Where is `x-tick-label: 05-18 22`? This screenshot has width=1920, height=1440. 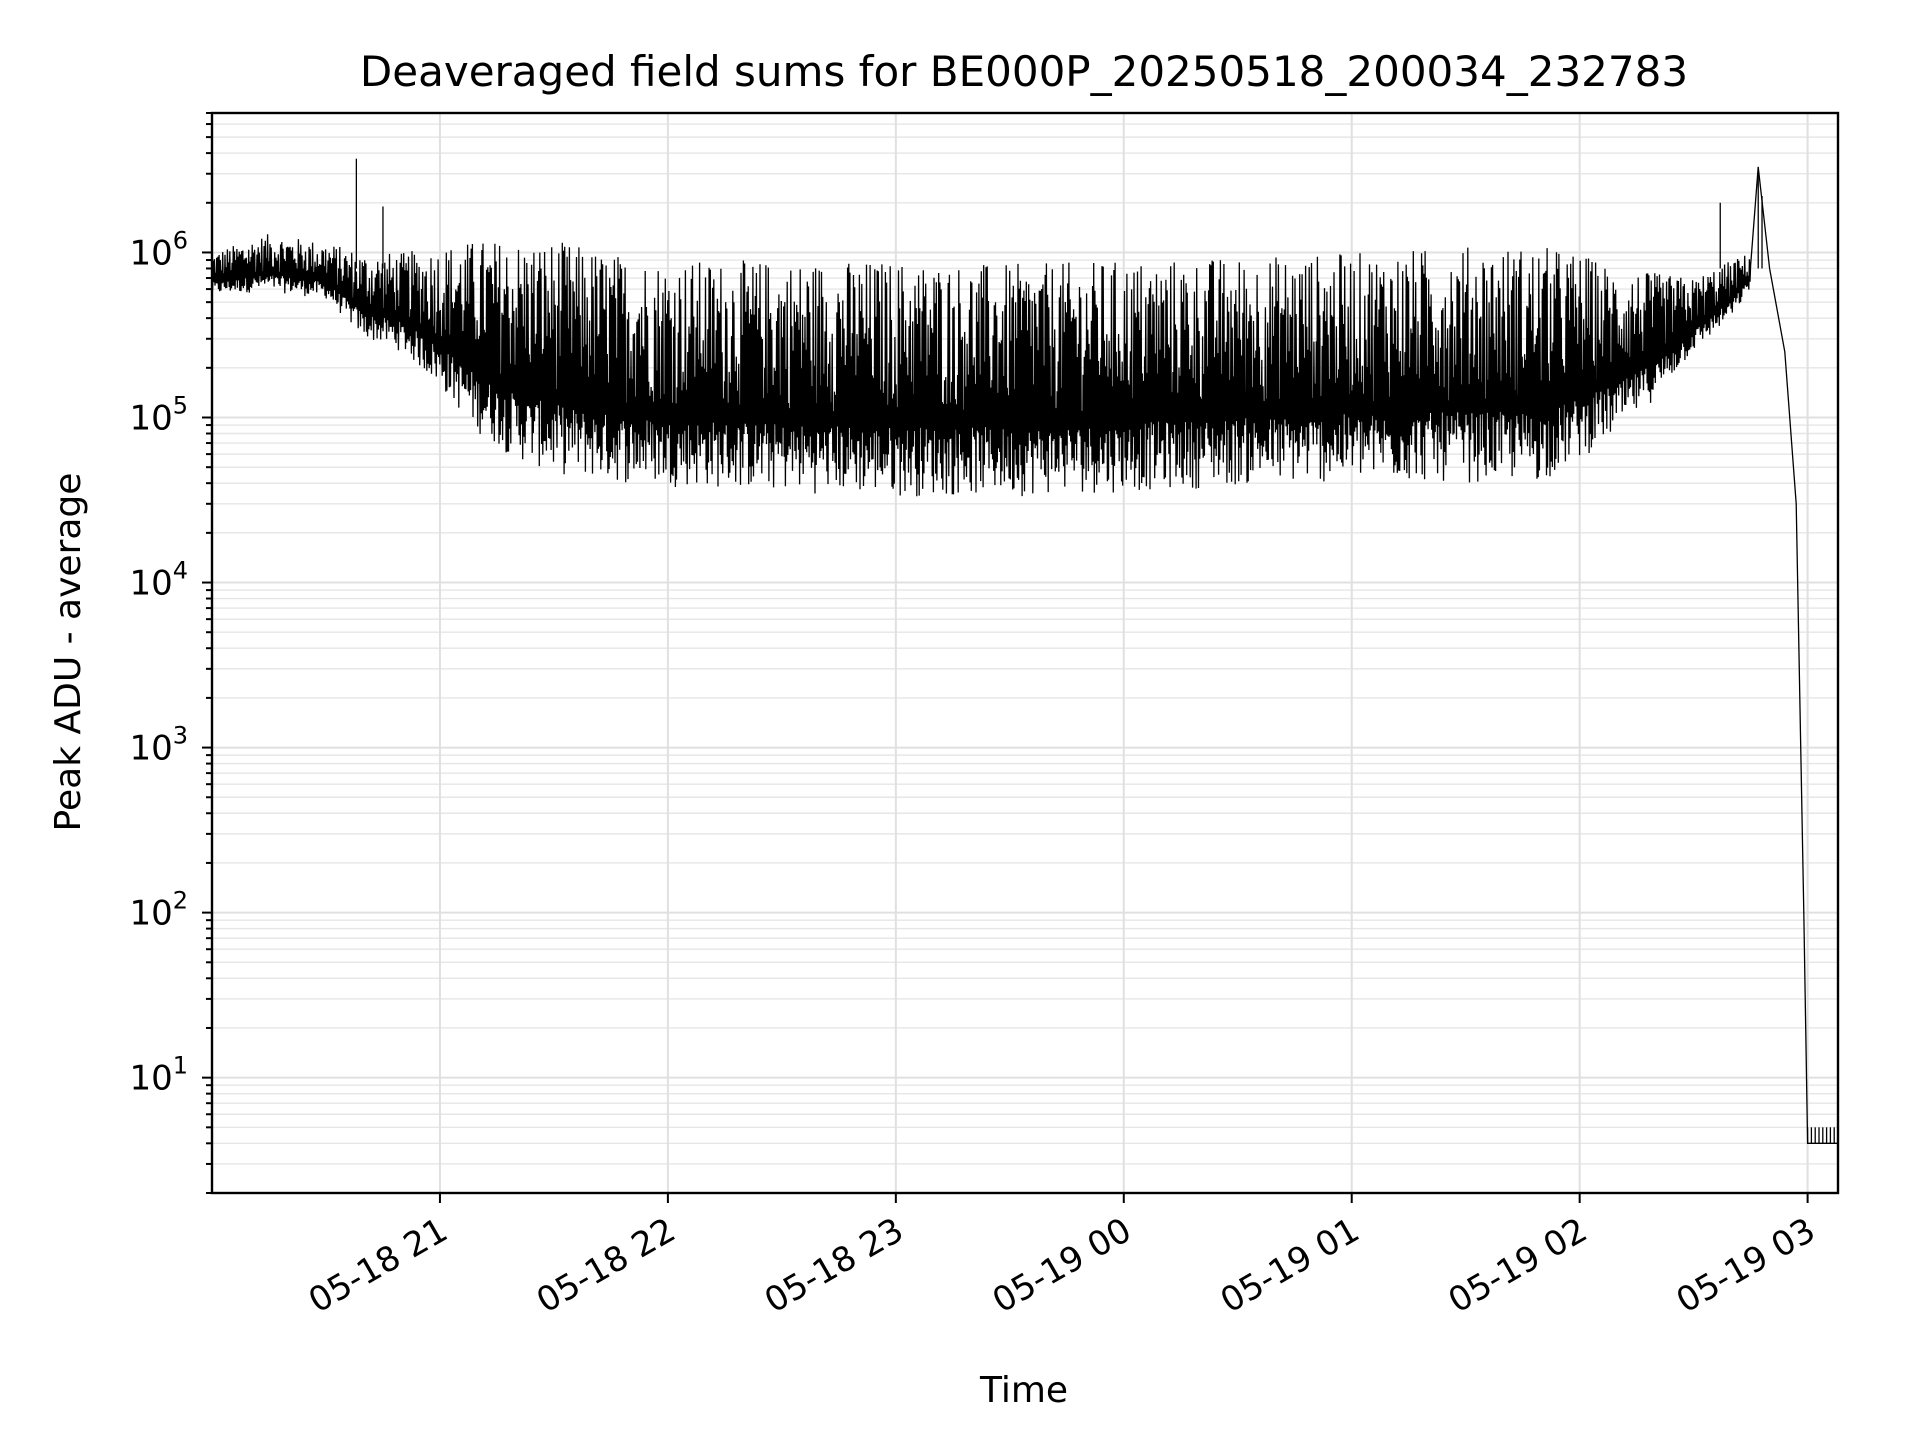 x-tick-label: 05-18 22 is located at coordinates (606, 1265).